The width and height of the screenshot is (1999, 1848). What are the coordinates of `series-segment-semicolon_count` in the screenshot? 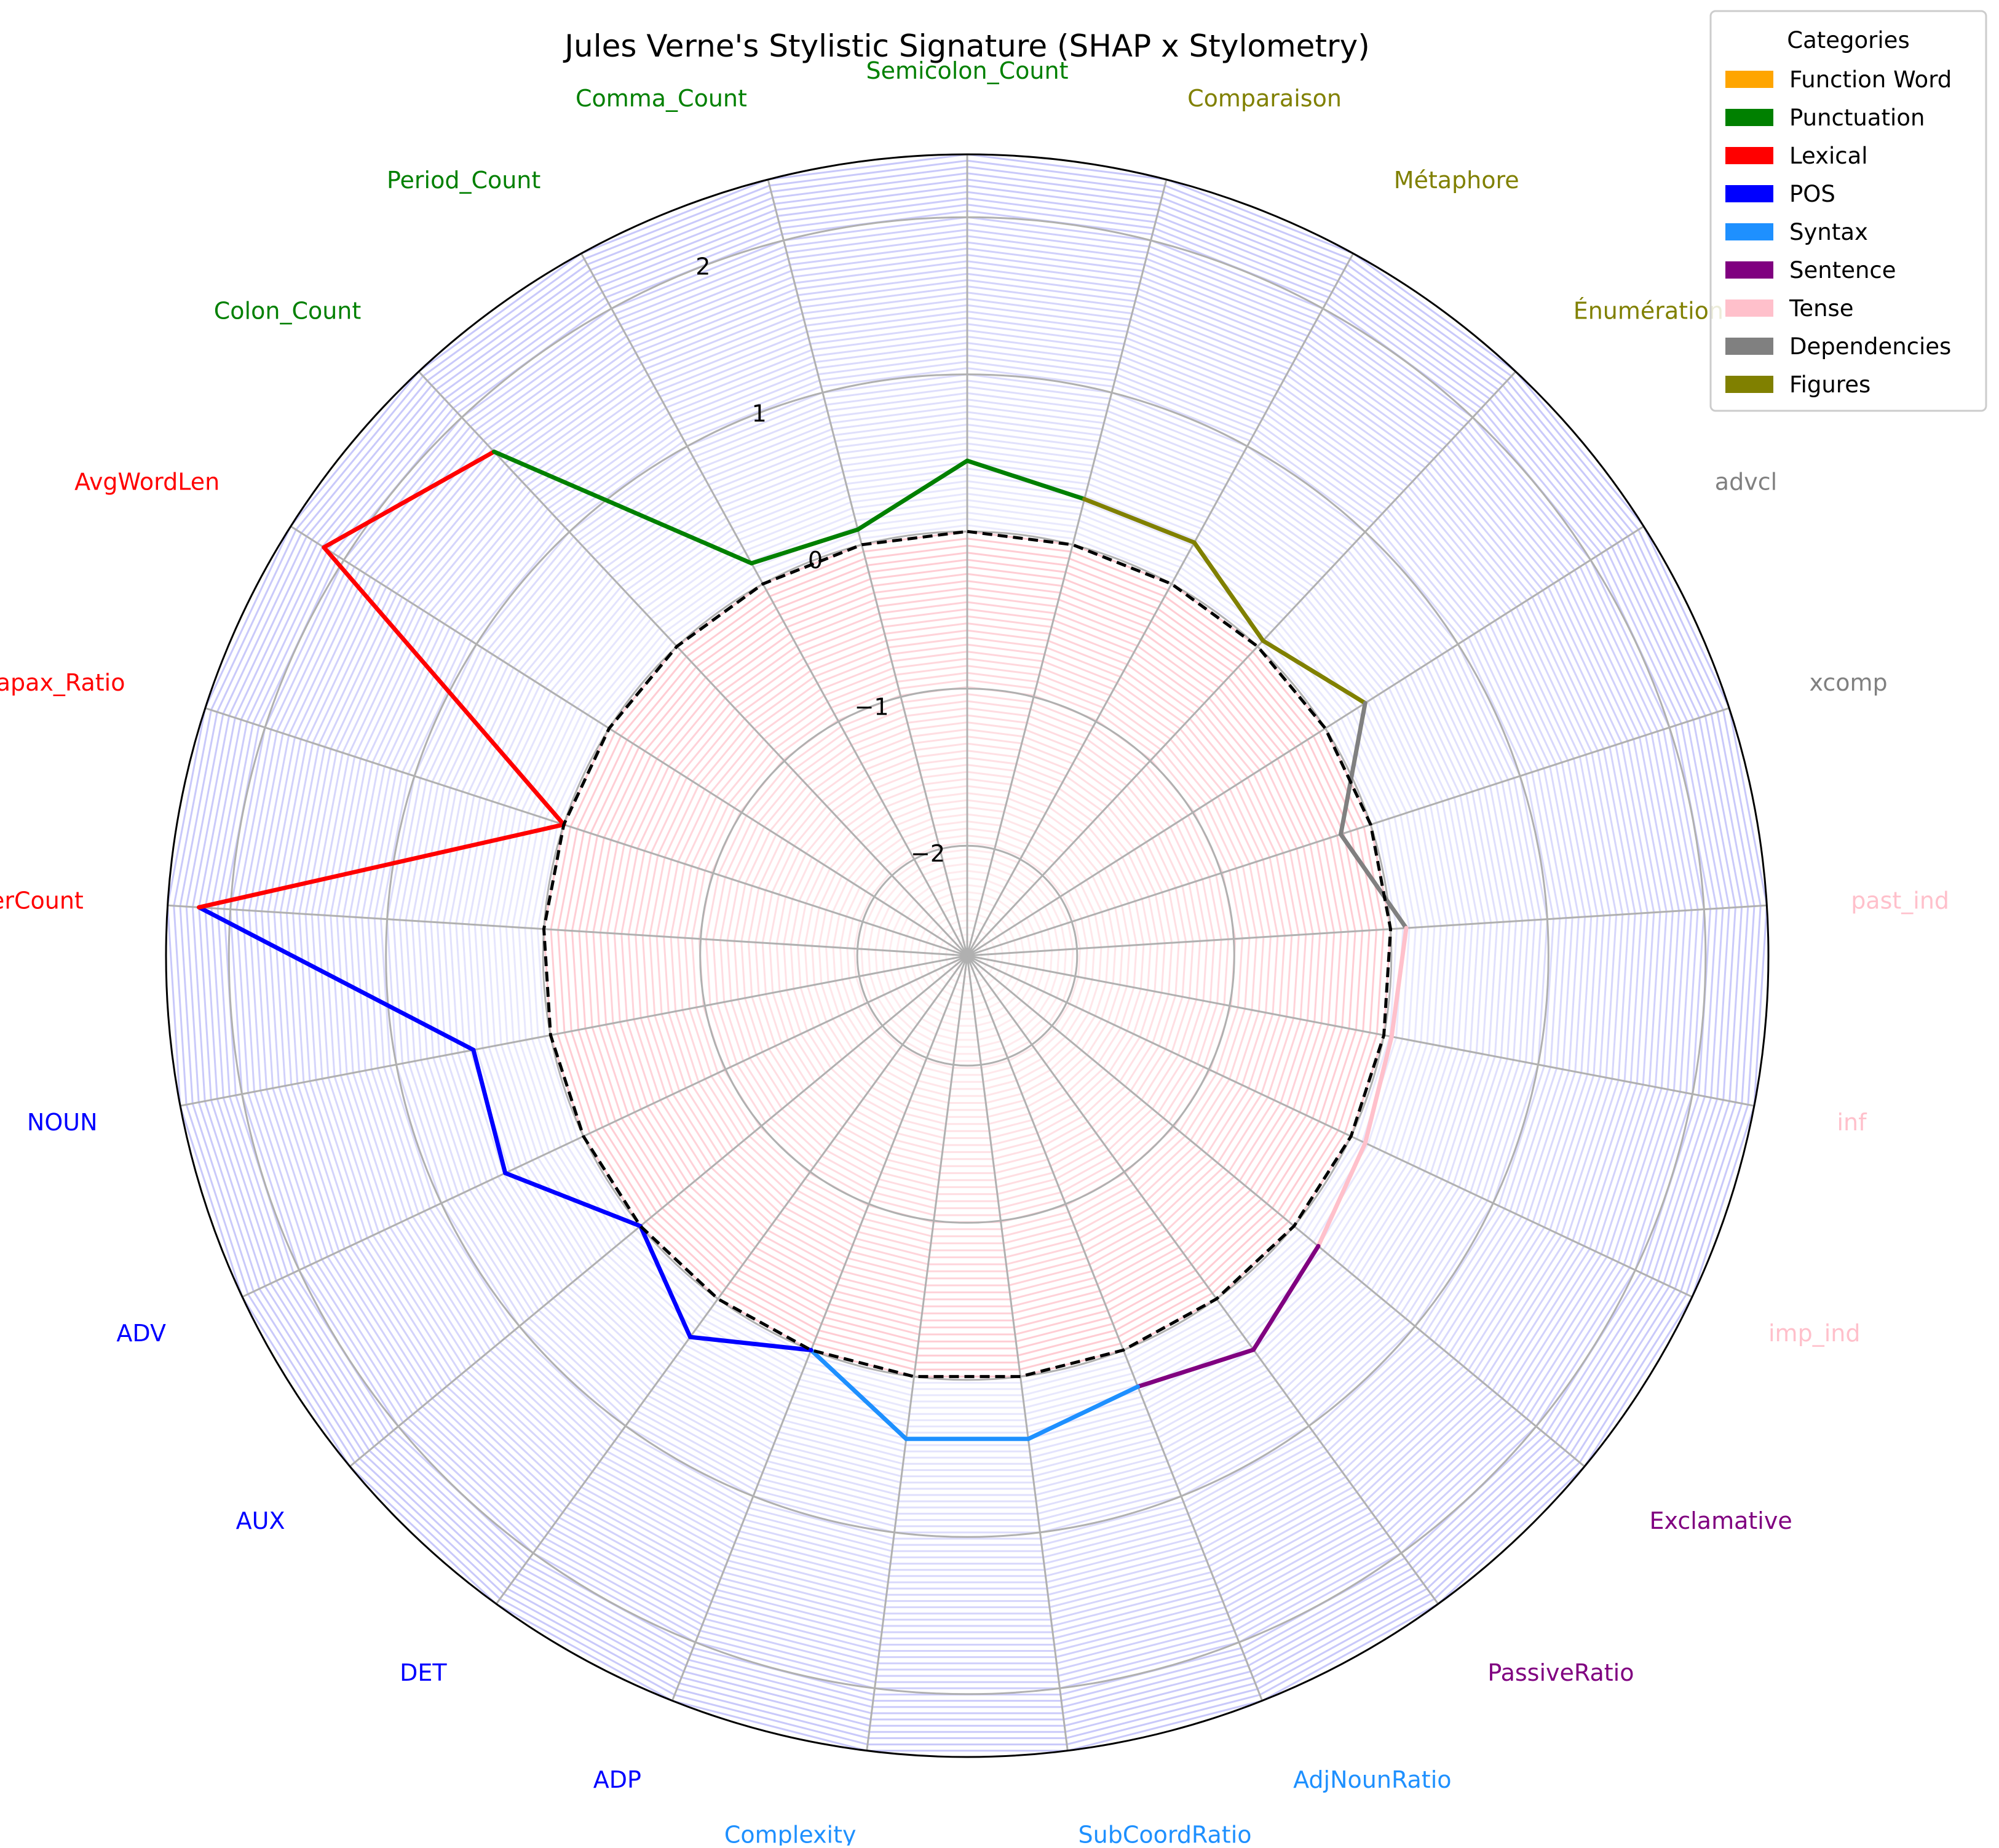 It's located at (1026, 480).